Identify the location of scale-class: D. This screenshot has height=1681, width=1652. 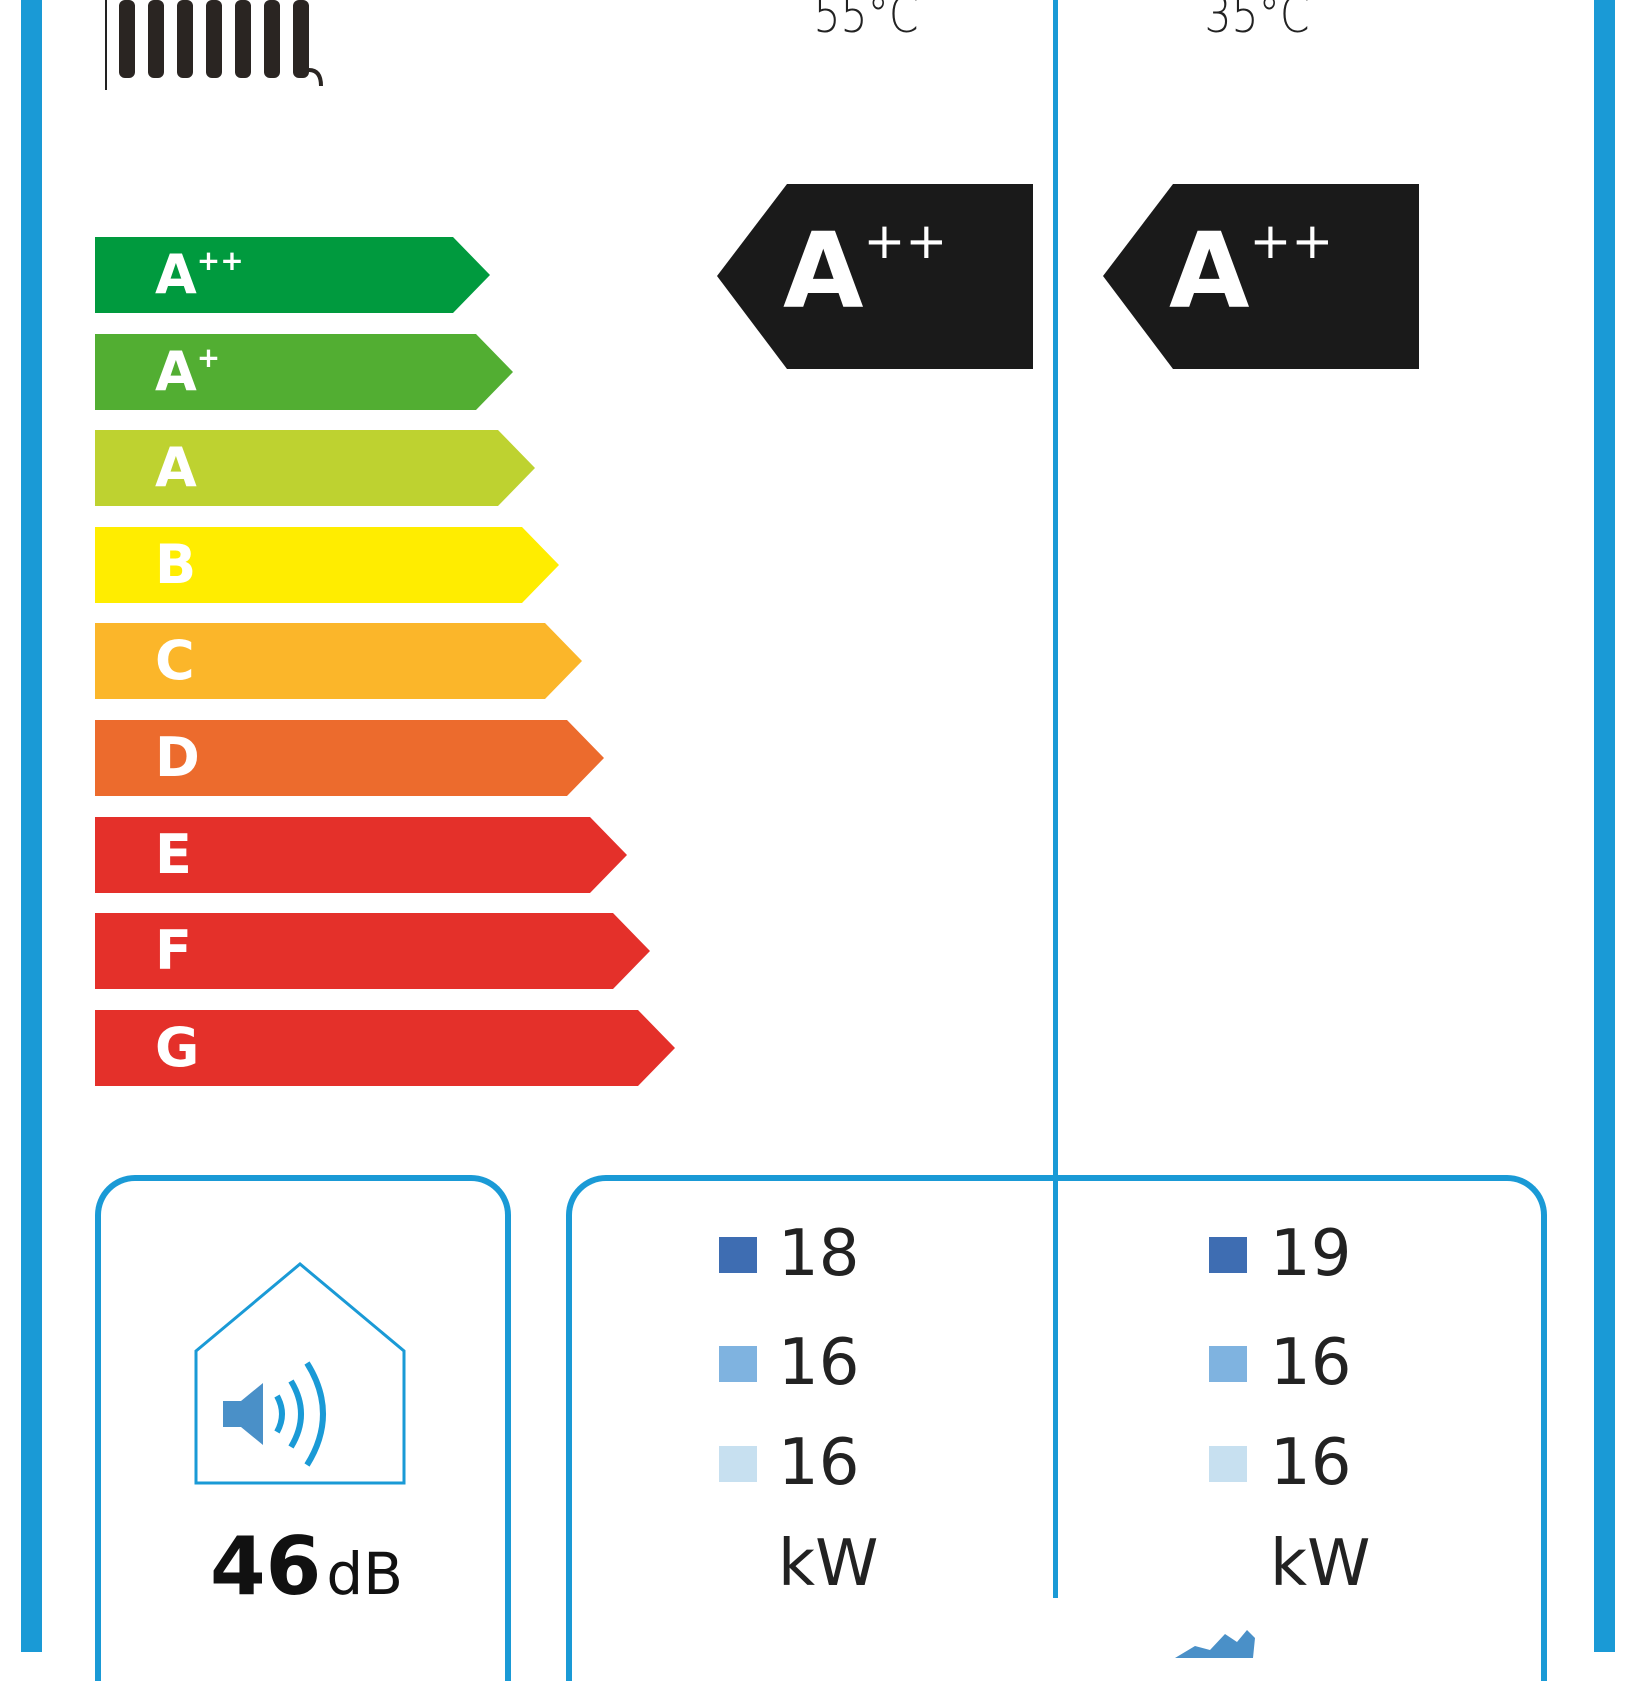
(177, 757).